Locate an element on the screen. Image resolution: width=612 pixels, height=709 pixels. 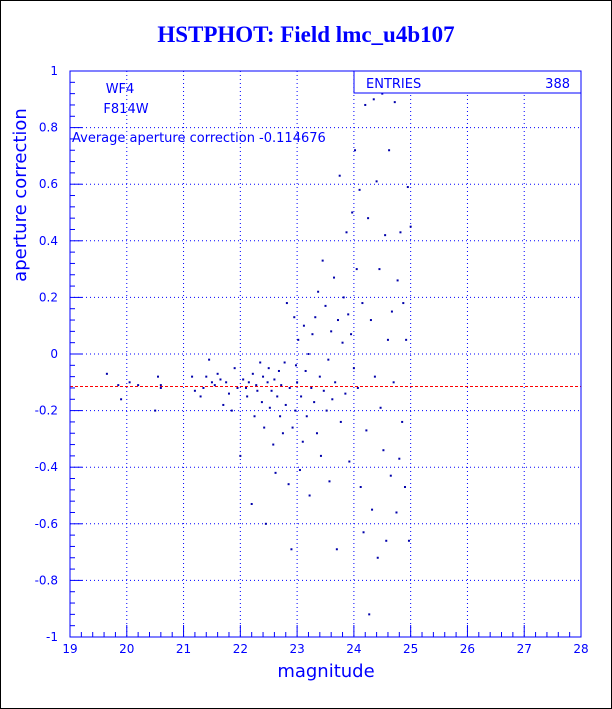
x-tick-label: 20 is located at coordinates (126, 649).